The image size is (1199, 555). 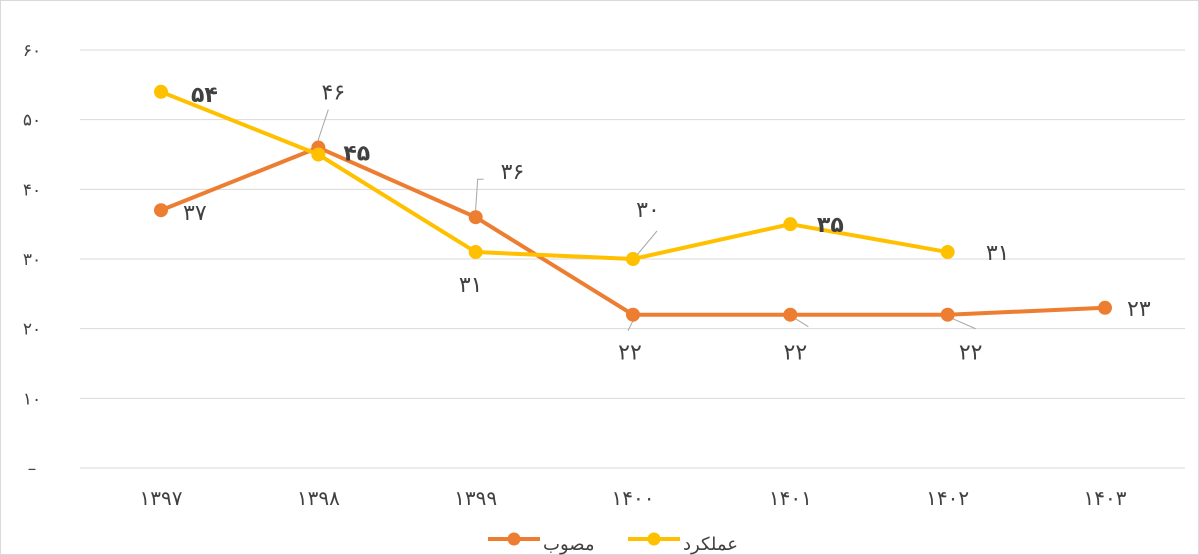 What do you see at coordinates (356, 154) in the screenshot?
I see `data-label: ۴۵` at bounding box center [356, 154].